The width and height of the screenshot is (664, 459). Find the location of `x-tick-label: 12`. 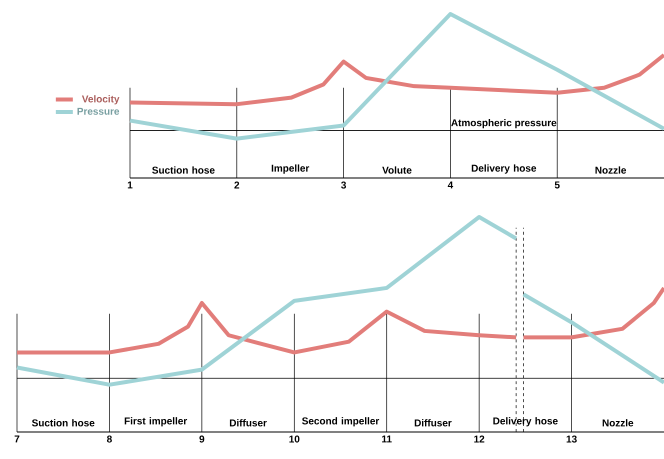

x-tick-label: 12 is located at coordinates (479, 439).